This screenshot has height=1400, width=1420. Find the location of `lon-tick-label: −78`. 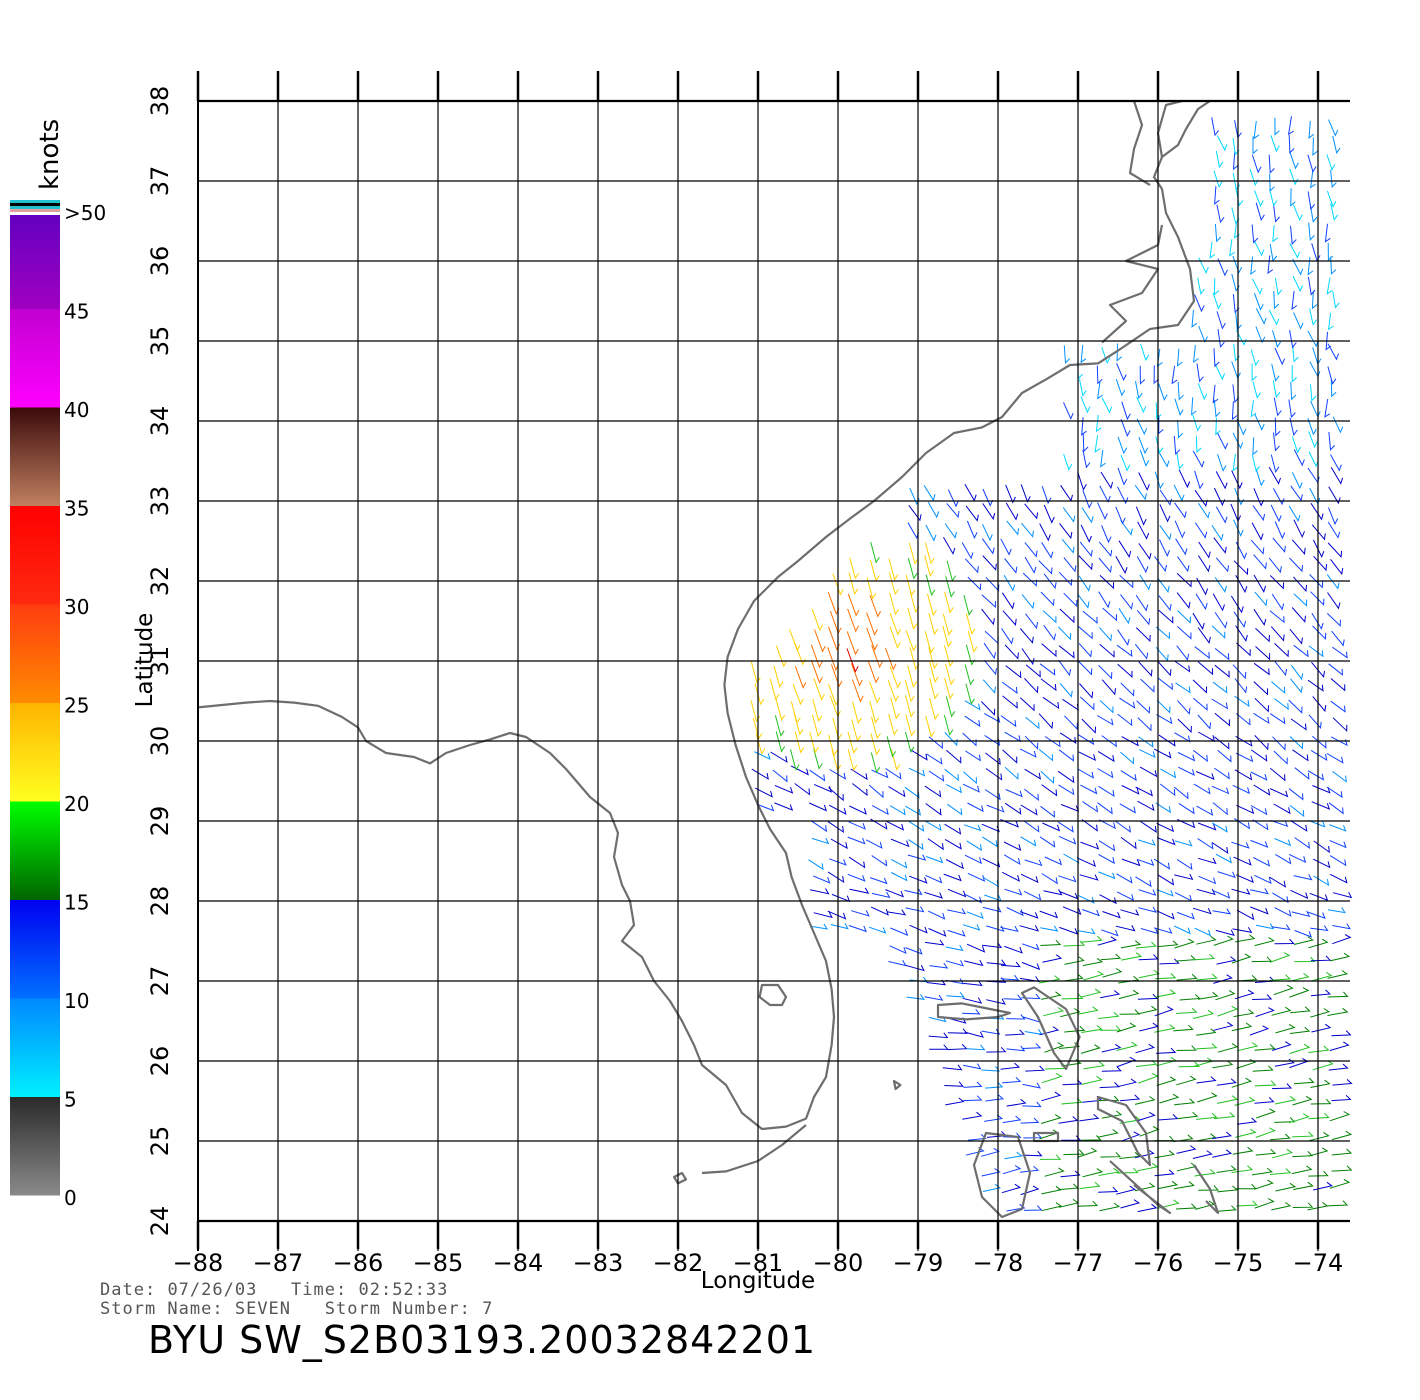

lon-tick-label: −78 is located at coordinates (998, 1263).